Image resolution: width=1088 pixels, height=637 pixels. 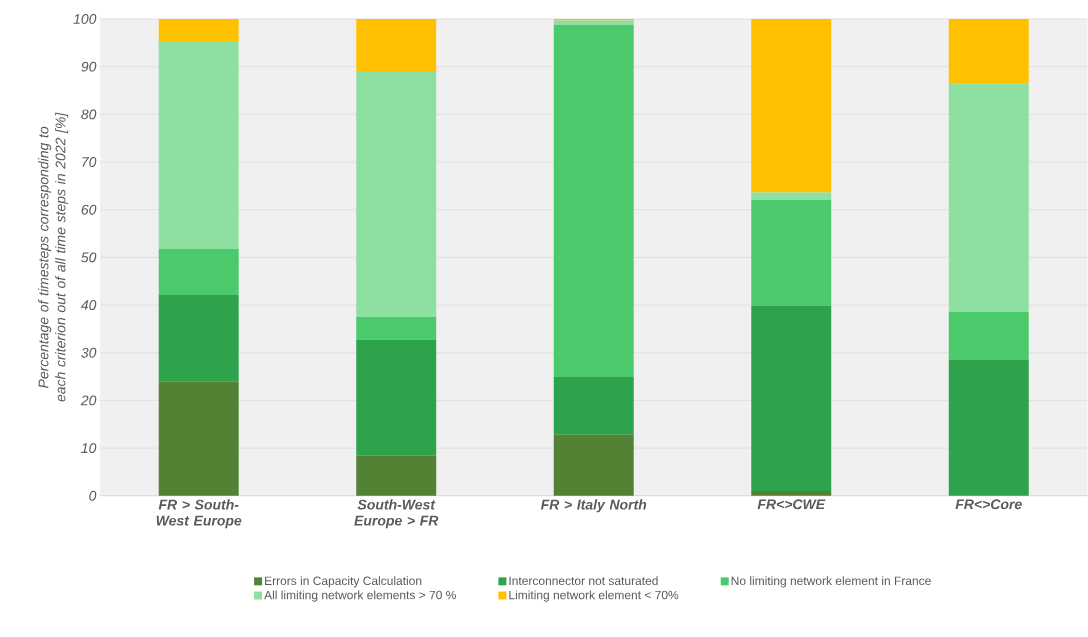 What do you see at coordinates (85, 19) in the screenshot?
I see `y-tick-label: 100` at bounding box center [85, 19].